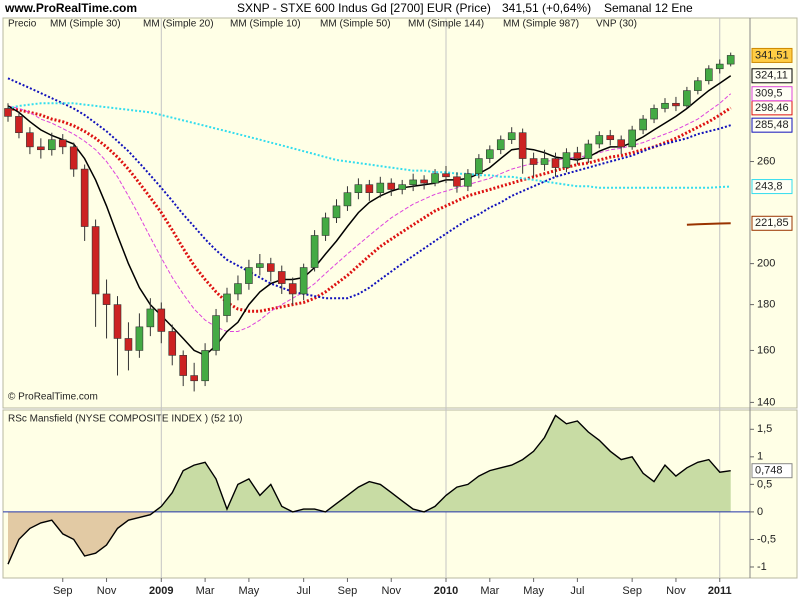  I want to click on last-value-label: 221,85, so click(772, 223).